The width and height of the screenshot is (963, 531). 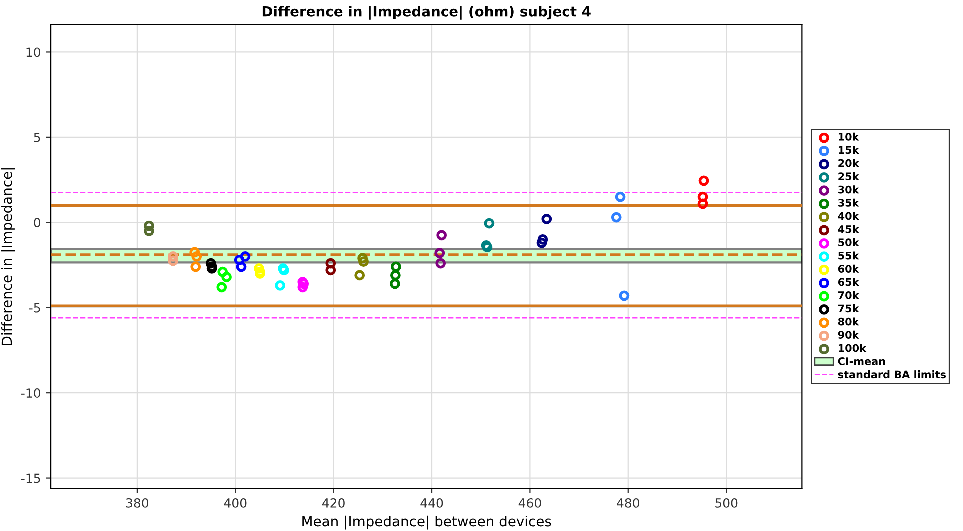 What do you see at coordinates (727, 503) in the screenshot?
I see `x-tick-label: 500` at bounding box center [727, 503].